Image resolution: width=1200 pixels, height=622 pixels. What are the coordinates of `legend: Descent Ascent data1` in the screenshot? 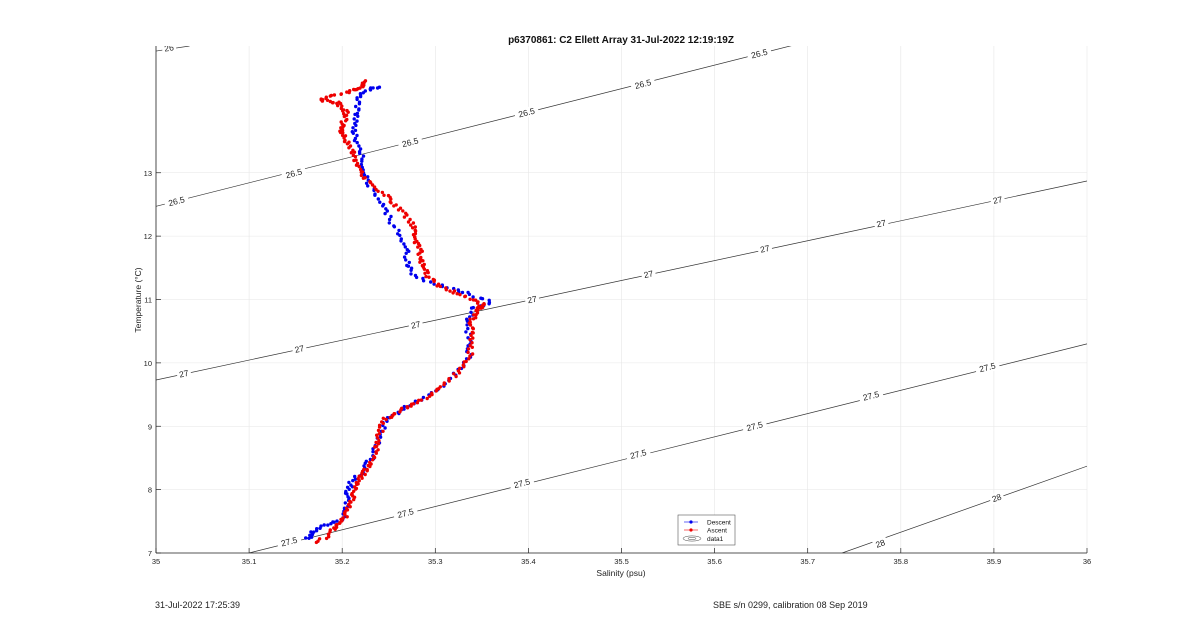 It's located at (706, 530).